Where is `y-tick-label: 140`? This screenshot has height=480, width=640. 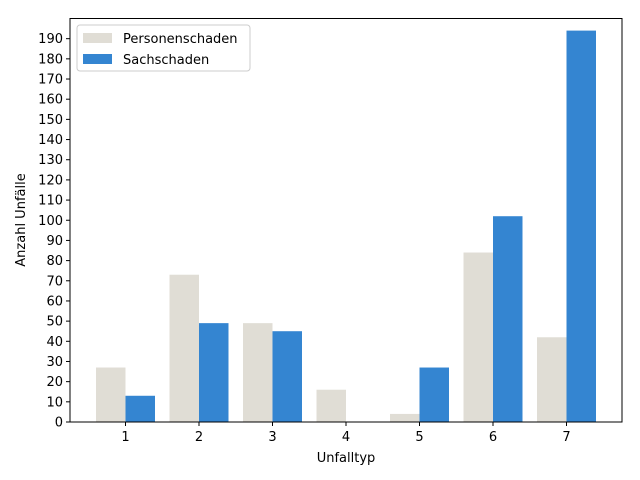 y-tick-label: 140 is located at coordinates (50, 140).